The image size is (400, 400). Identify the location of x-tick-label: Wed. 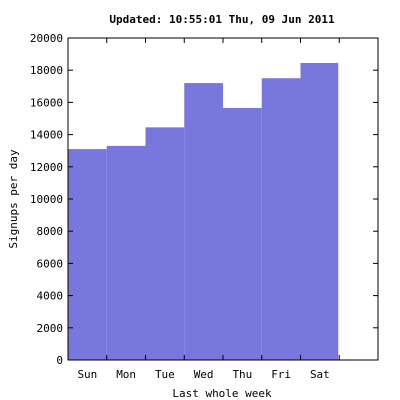
(204, 374).